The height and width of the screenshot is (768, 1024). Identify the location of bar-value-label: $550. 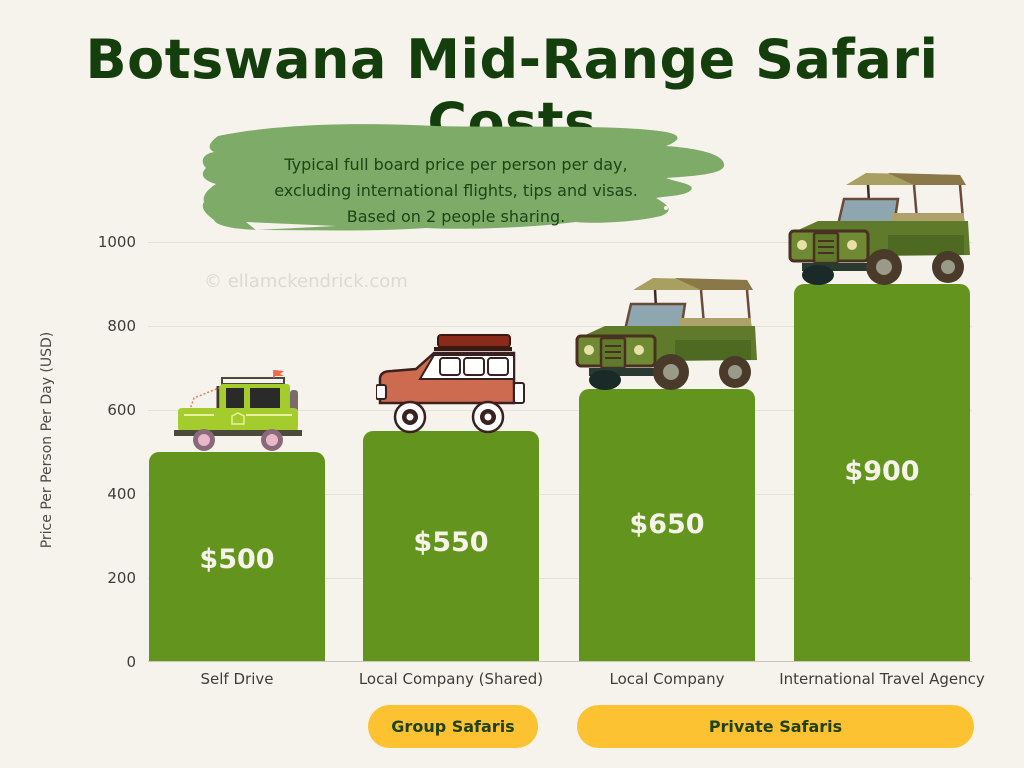
(451, 542).